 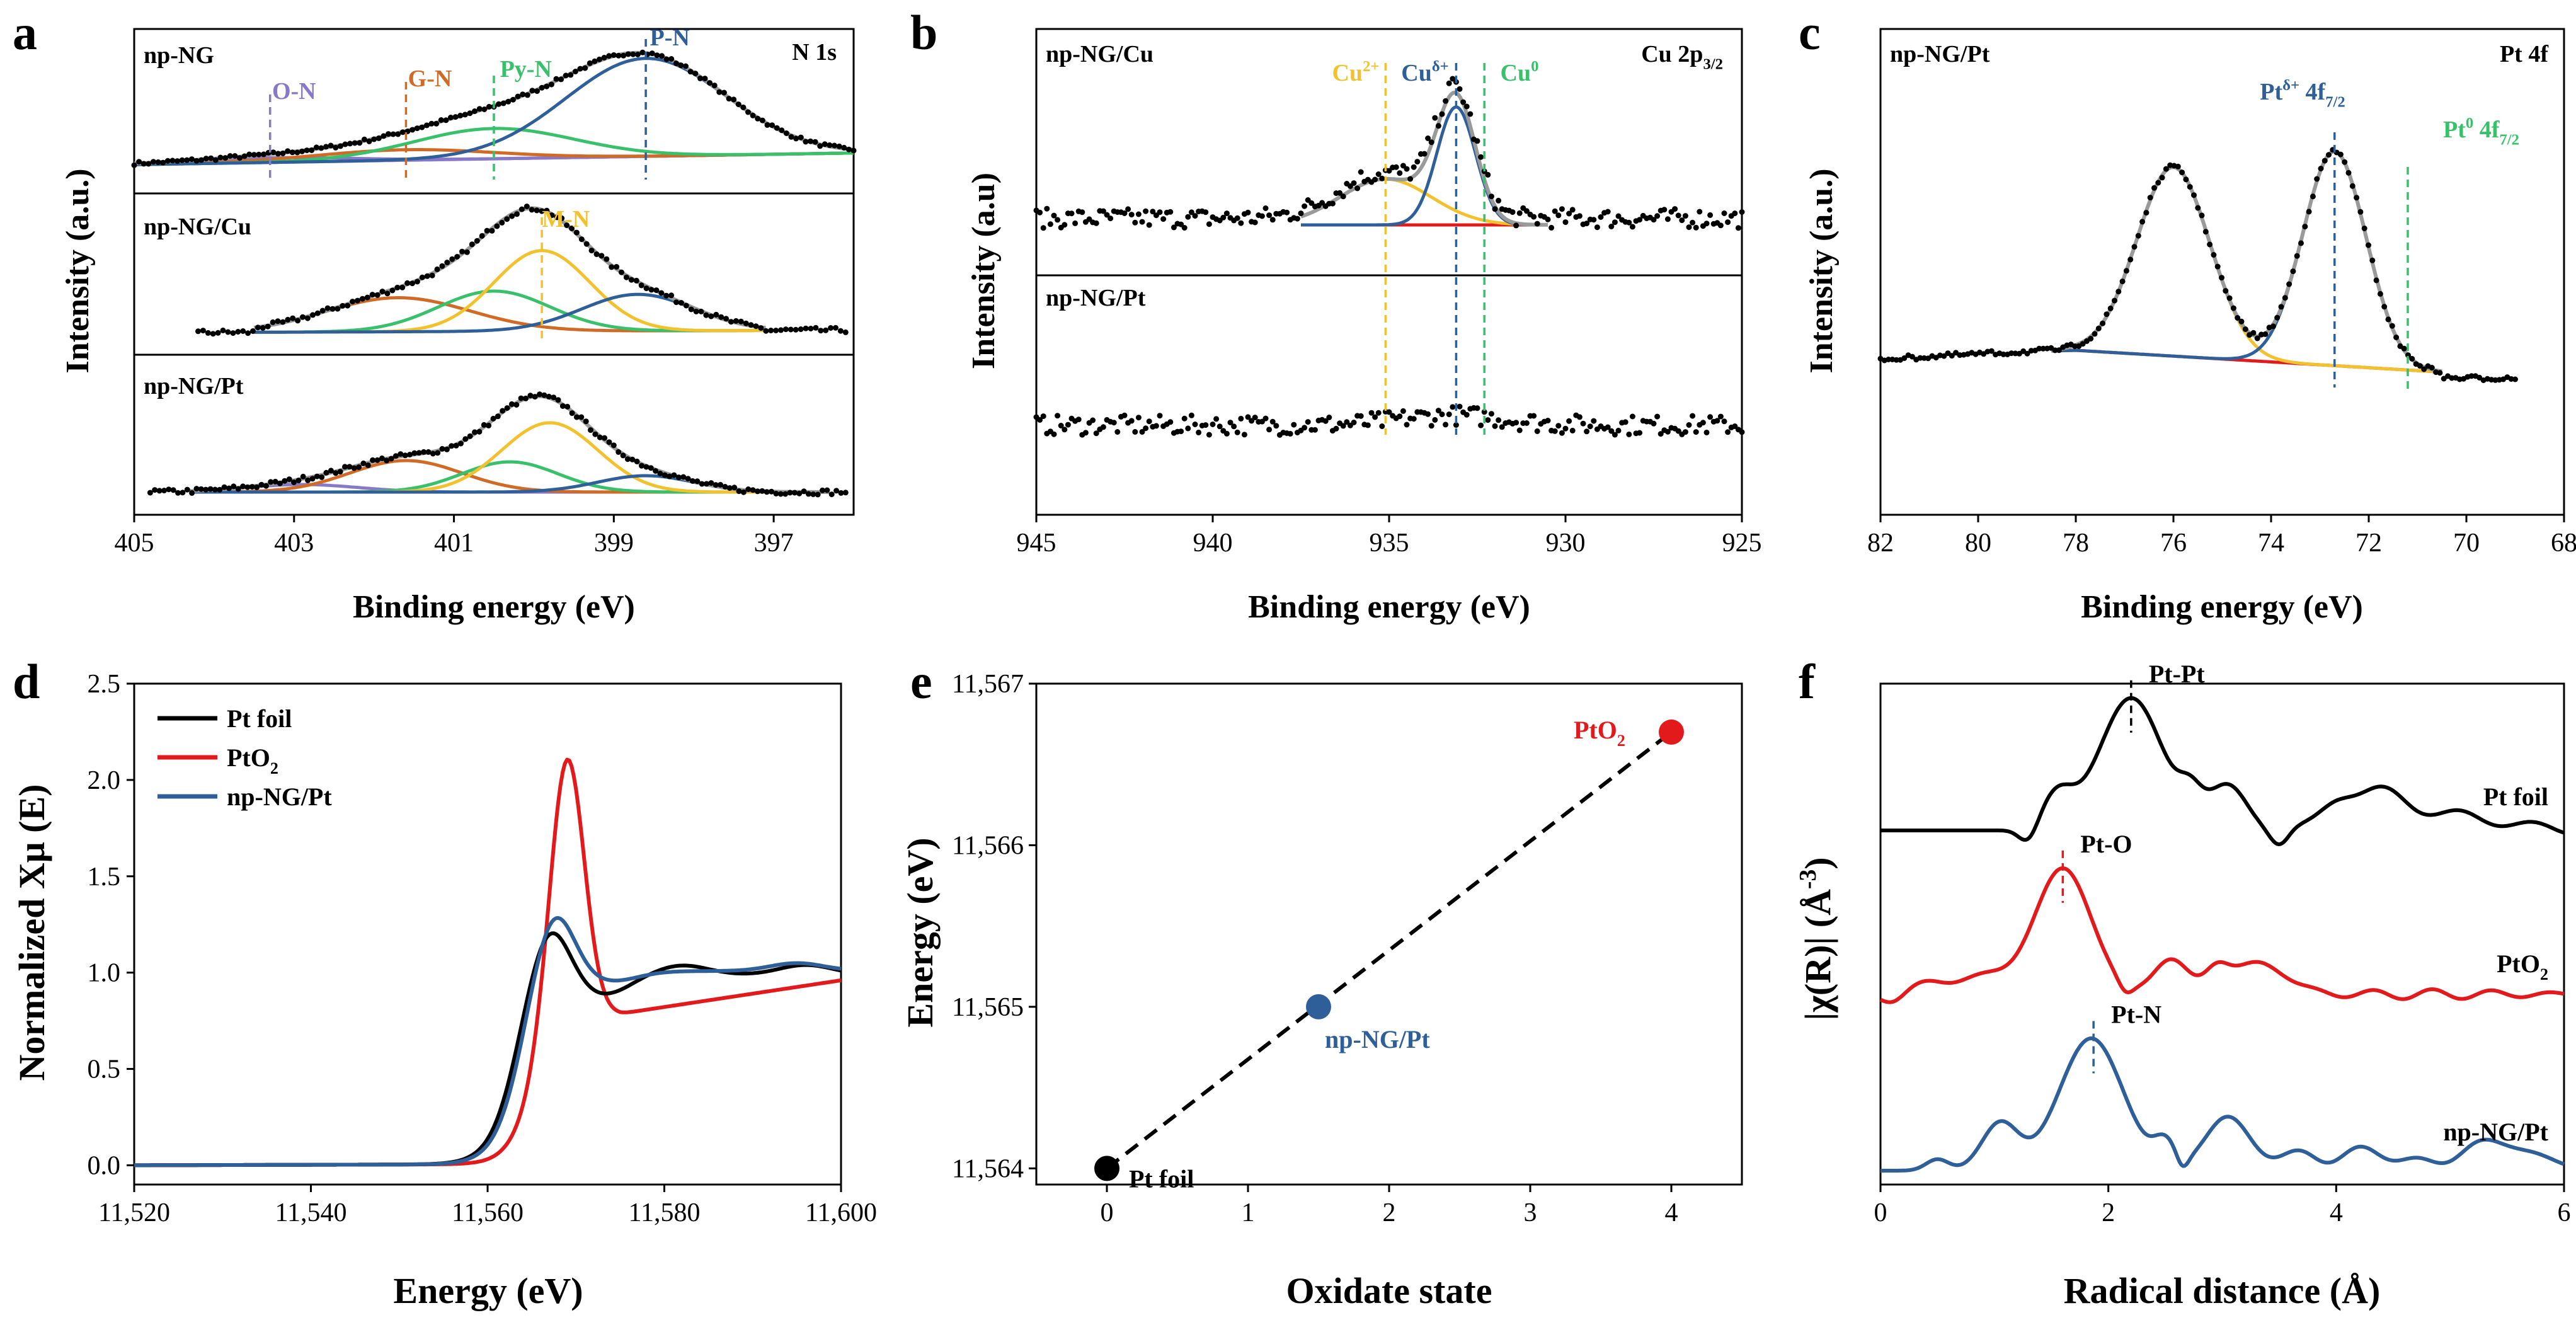 I want to click on panel-b-peak-label-2-part: Cu, so click(x=1416, y=73).